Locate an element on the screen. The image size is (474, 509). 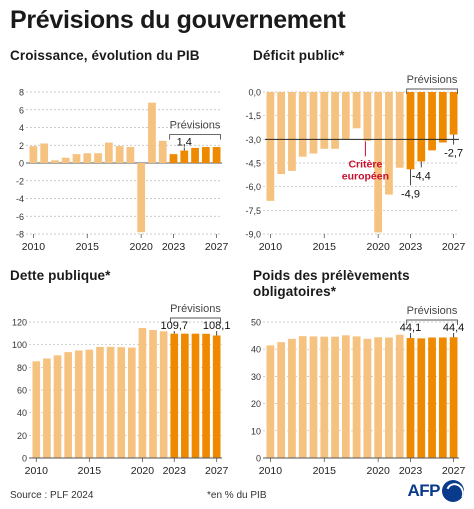
reference-label-line1: Critère is located at coordinates (365, 164).